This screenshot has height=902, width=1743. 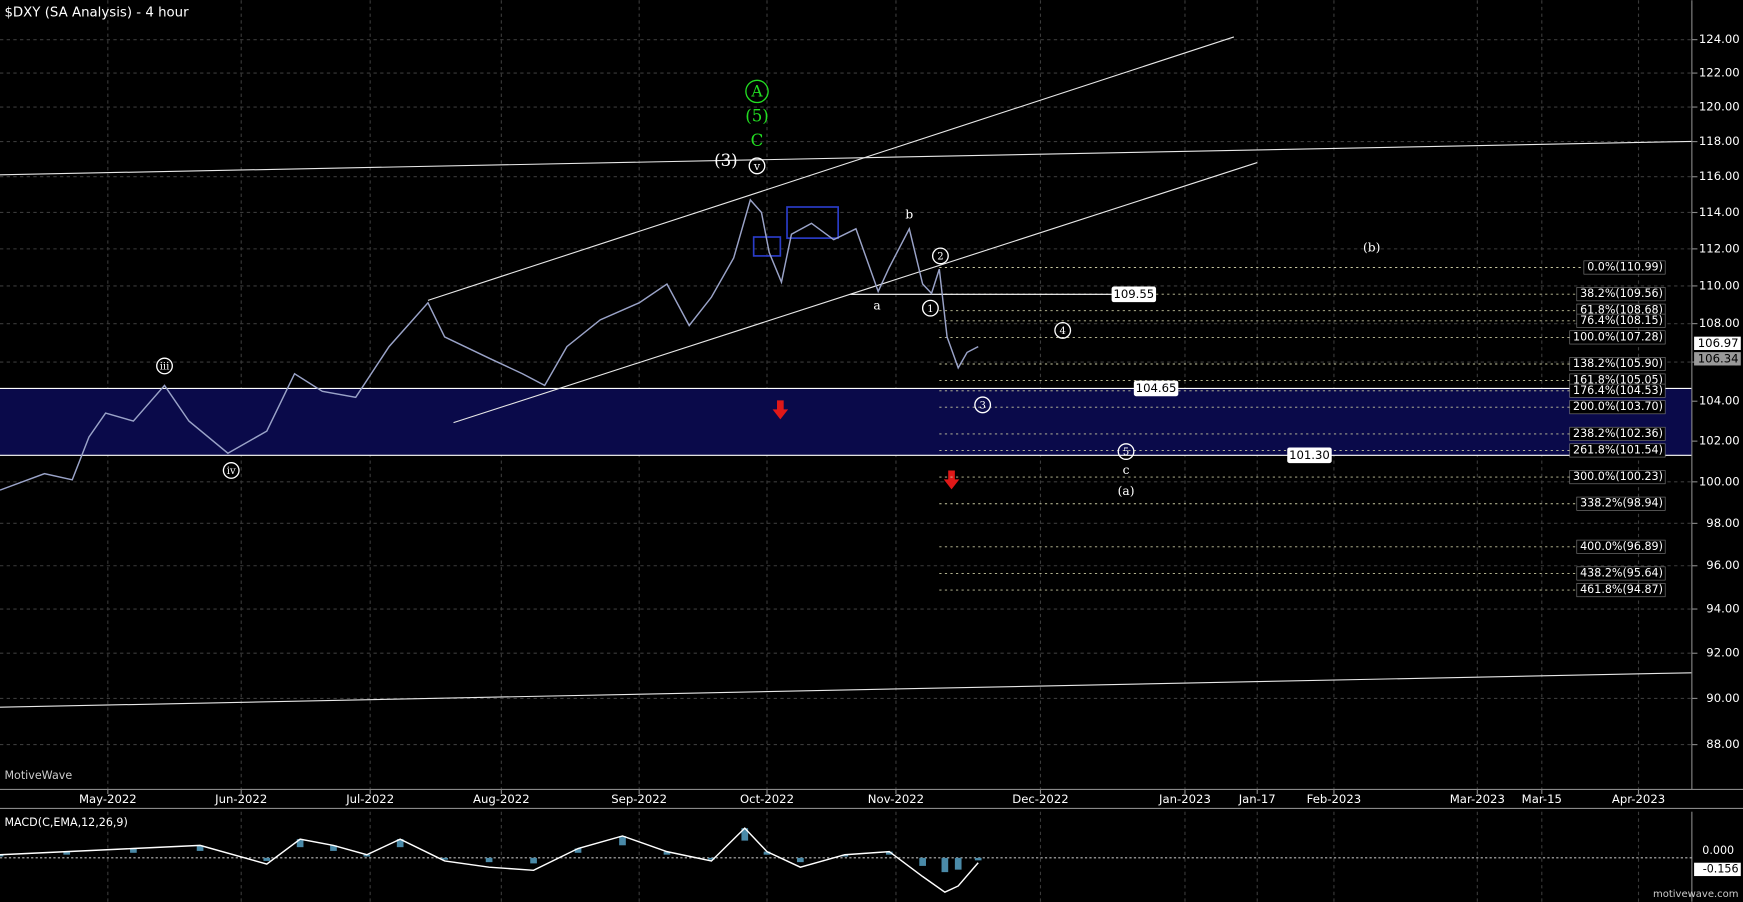 What do you see at coordinates (1719, 212) in the screenshot?
I see `y-tick-label: 114.00` at bounding box center [1719, 212].